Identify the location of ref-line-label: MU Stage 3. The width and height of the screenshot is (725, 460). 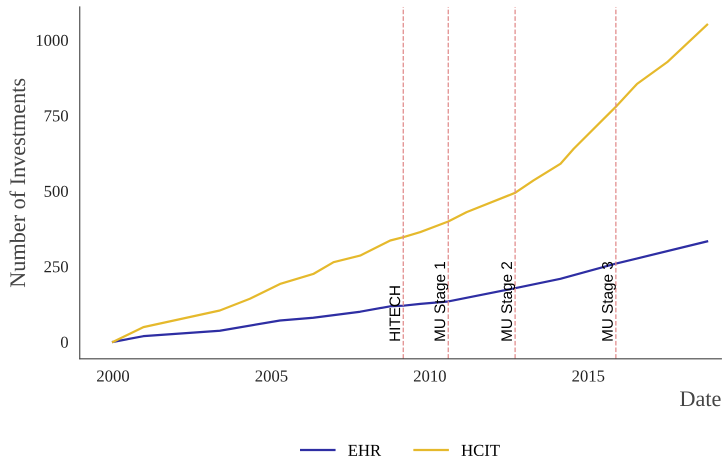
(609, 301).